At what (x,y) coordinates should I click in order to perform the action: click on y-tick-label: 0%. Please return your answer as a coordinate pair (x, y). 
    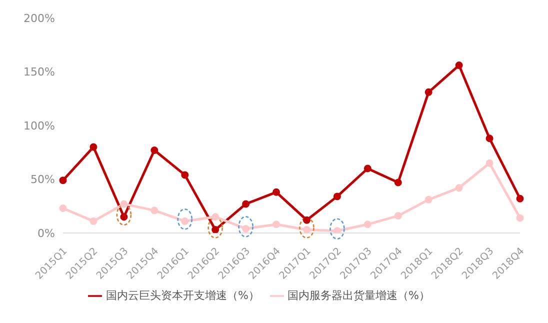
    Looking at the image, I should click on (46, 233).